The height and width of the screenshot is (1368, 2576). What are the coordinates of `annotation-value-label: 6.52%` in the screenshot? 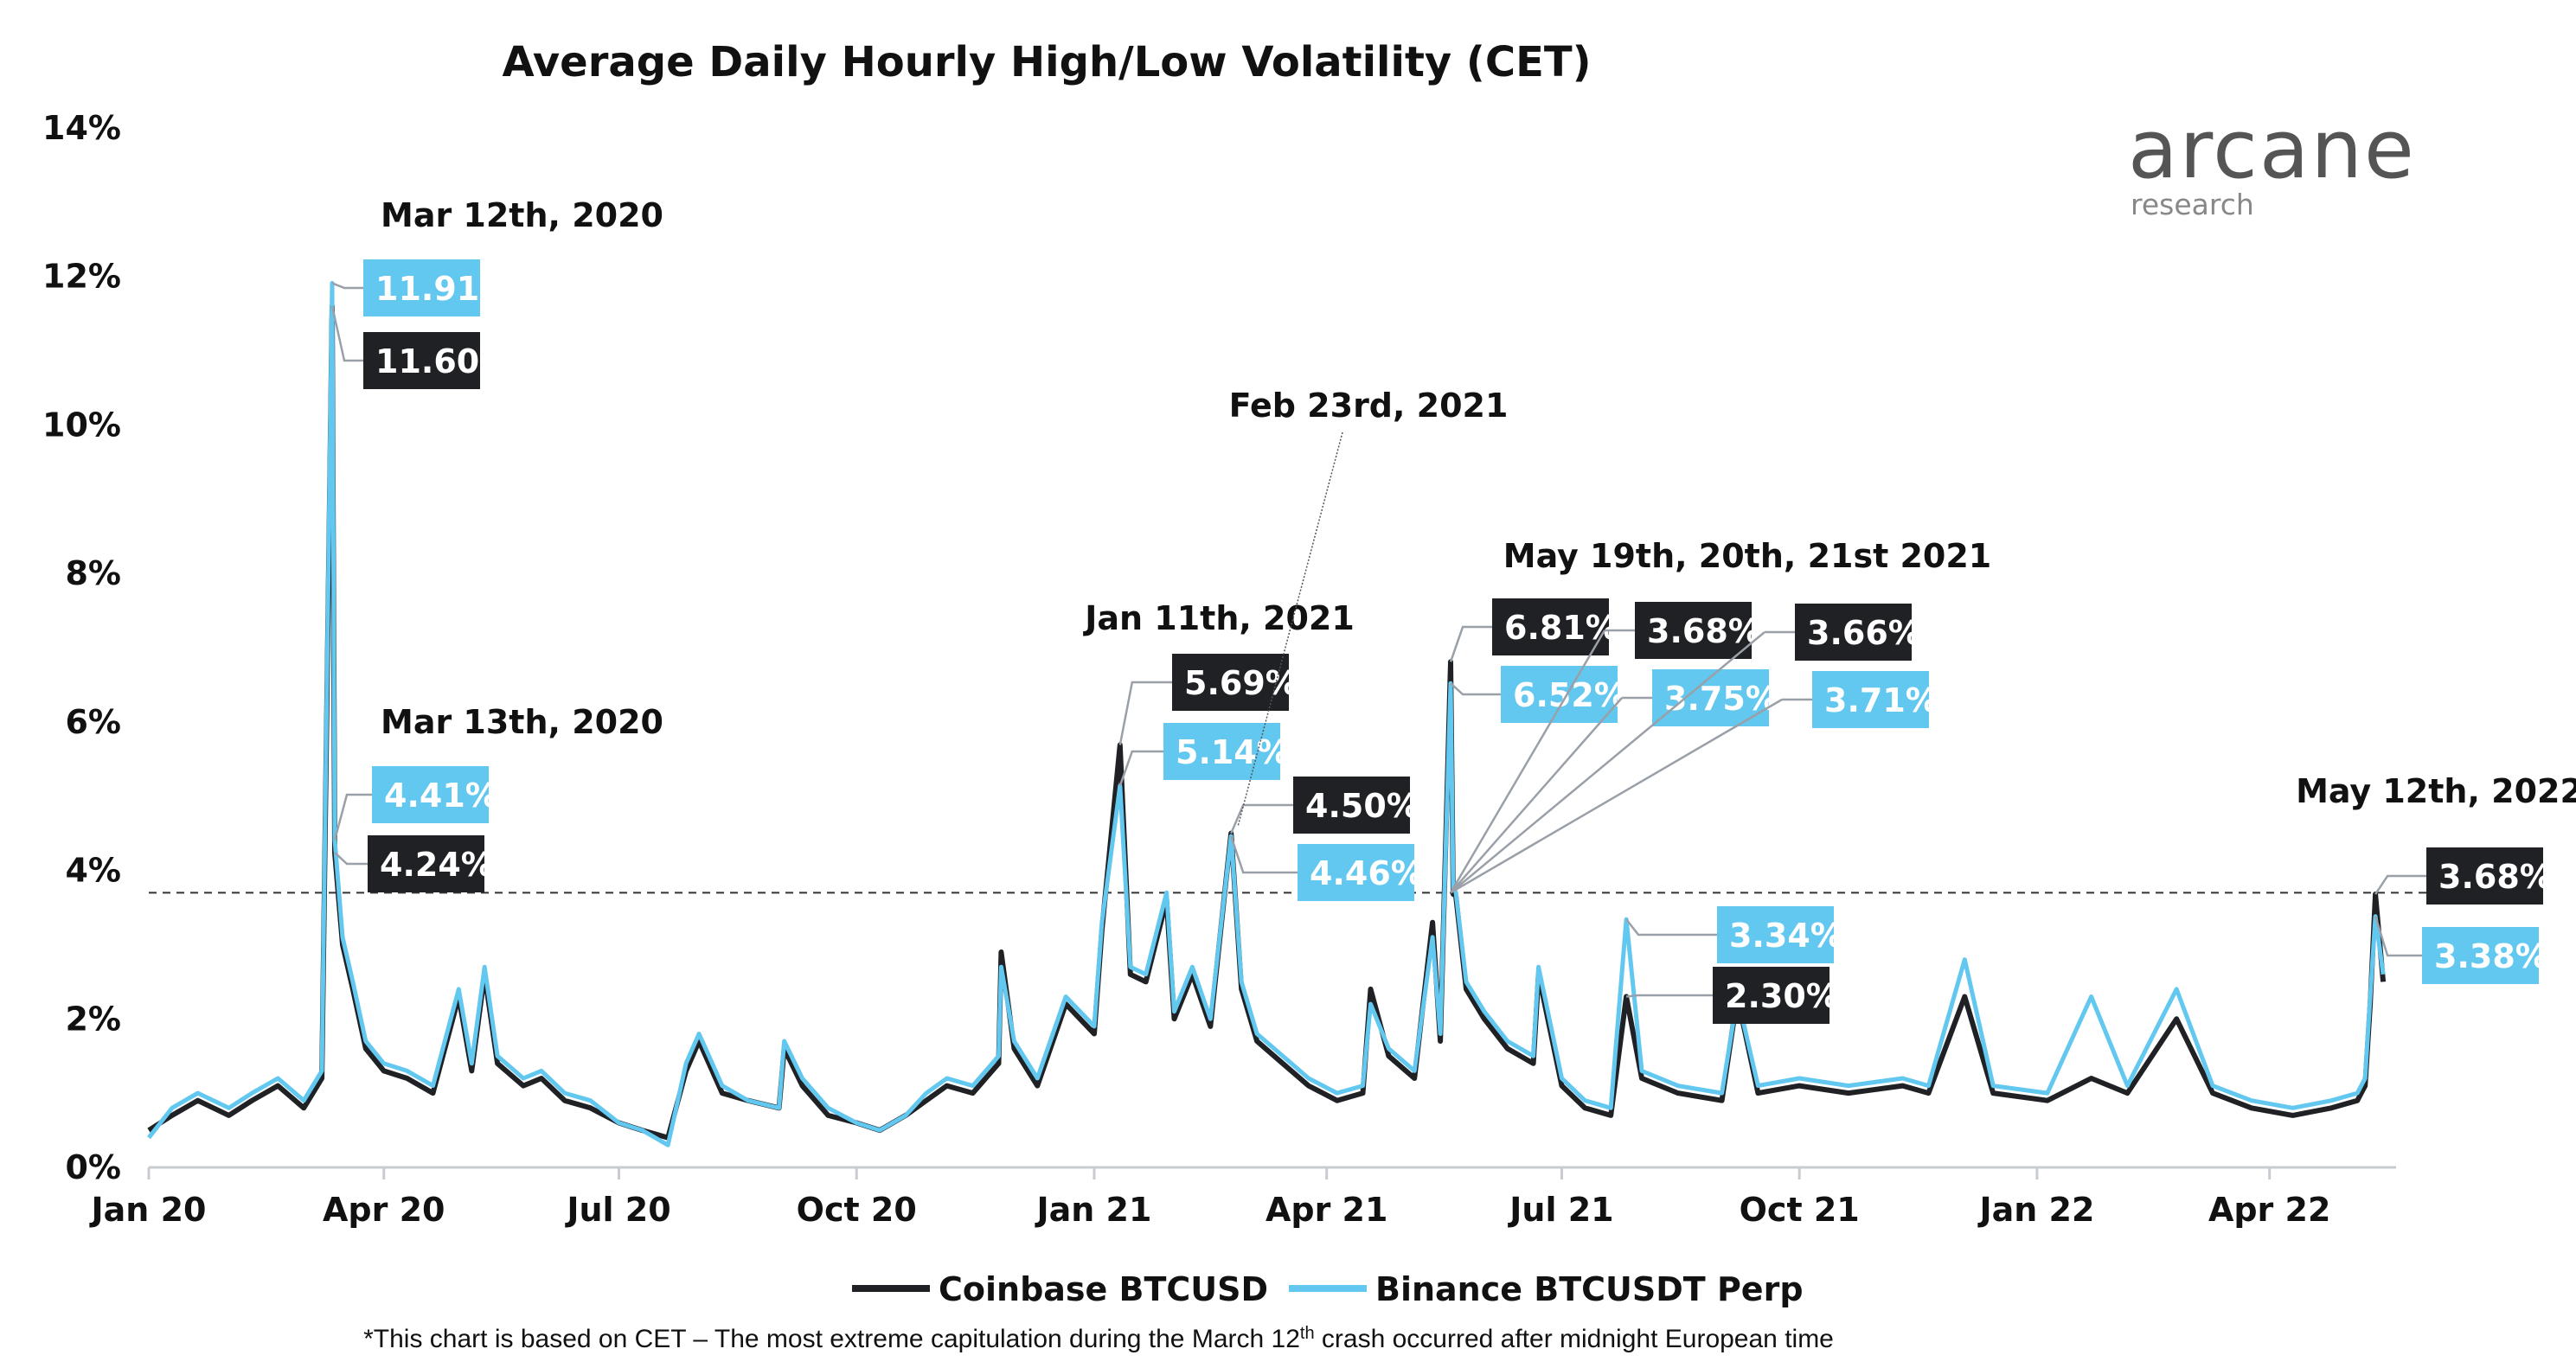 It's located at (1570, 695).